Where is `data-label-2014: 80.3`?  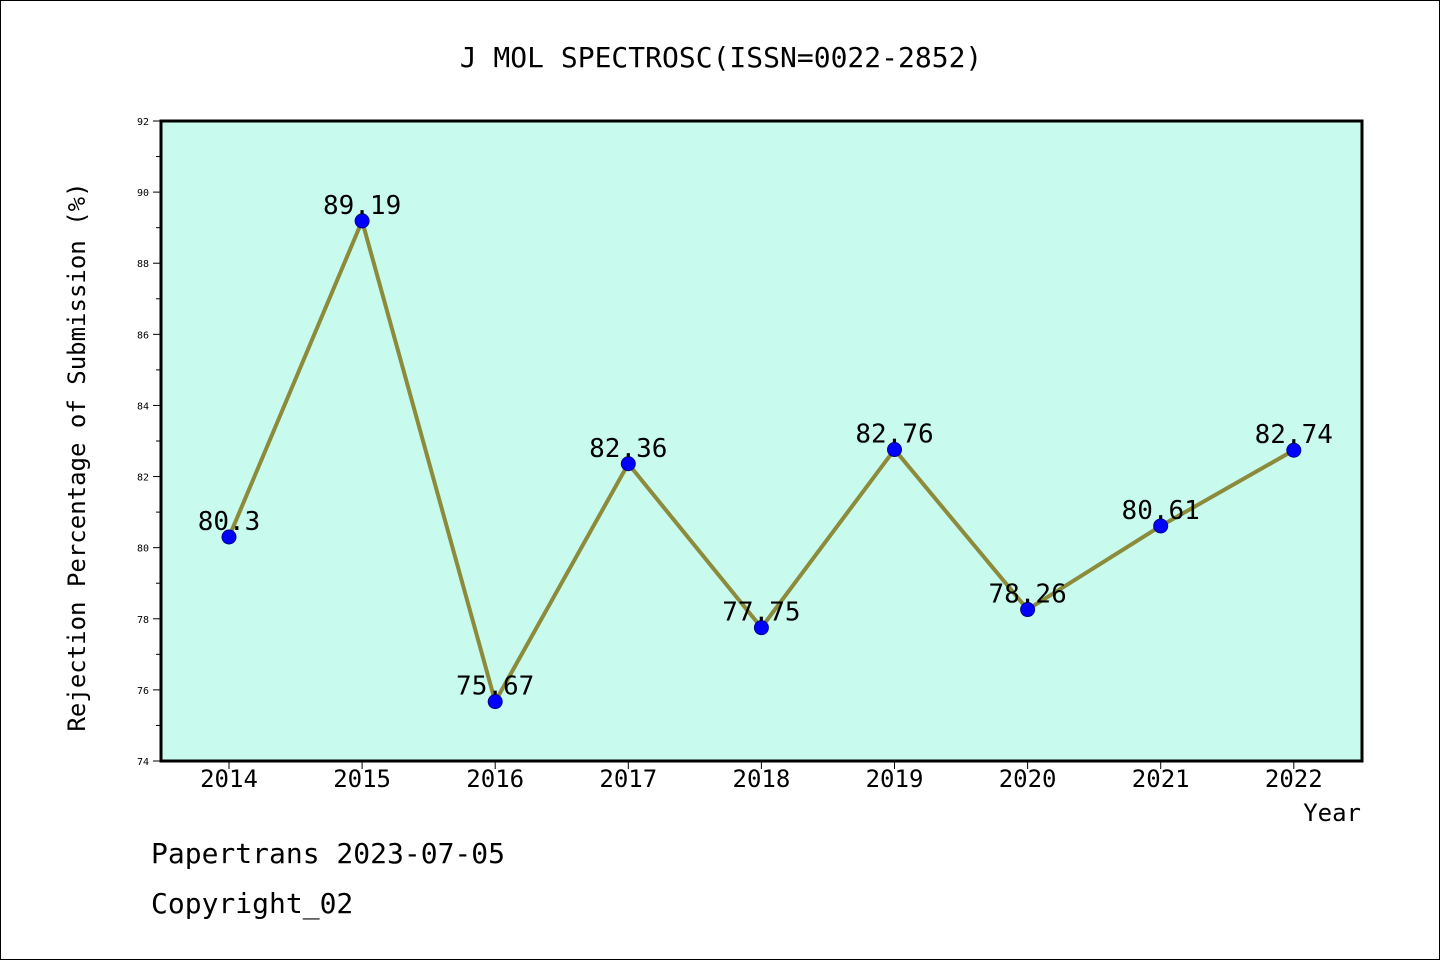
data-label-2014: 80.3 is located at coordinates (229, 522).